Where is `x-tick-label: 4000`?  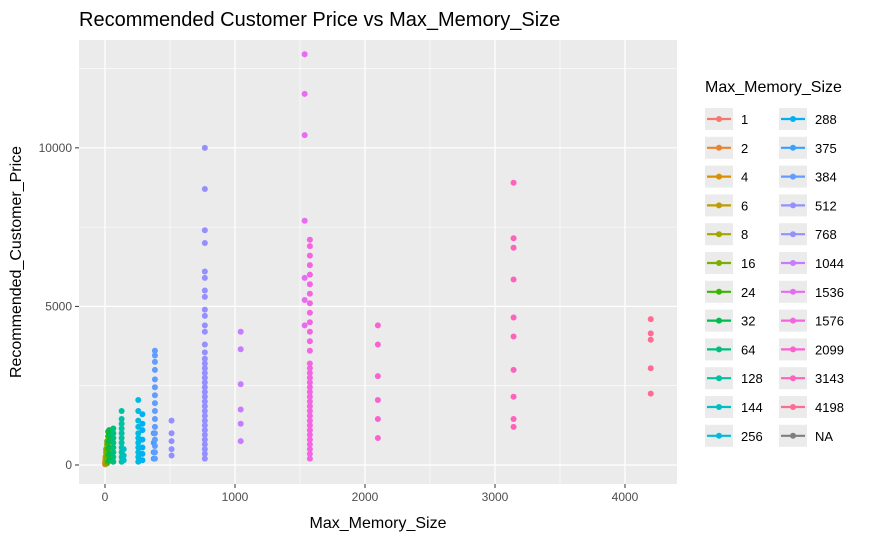
x-tick-label: 4000 is located at coordinates (625, 497).